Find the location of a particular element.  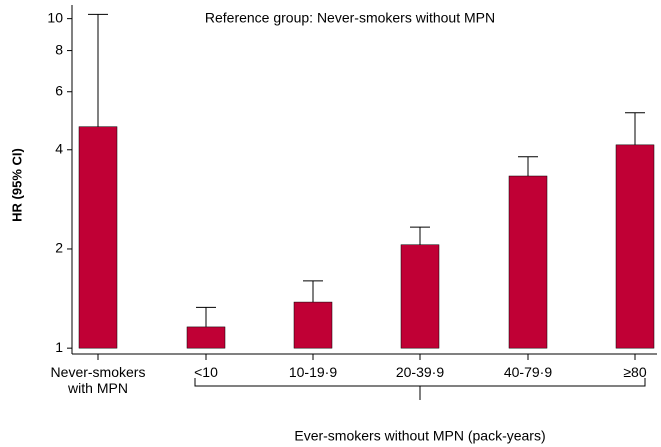

y-tick-label: 10 is located at coordinates (55, 17).